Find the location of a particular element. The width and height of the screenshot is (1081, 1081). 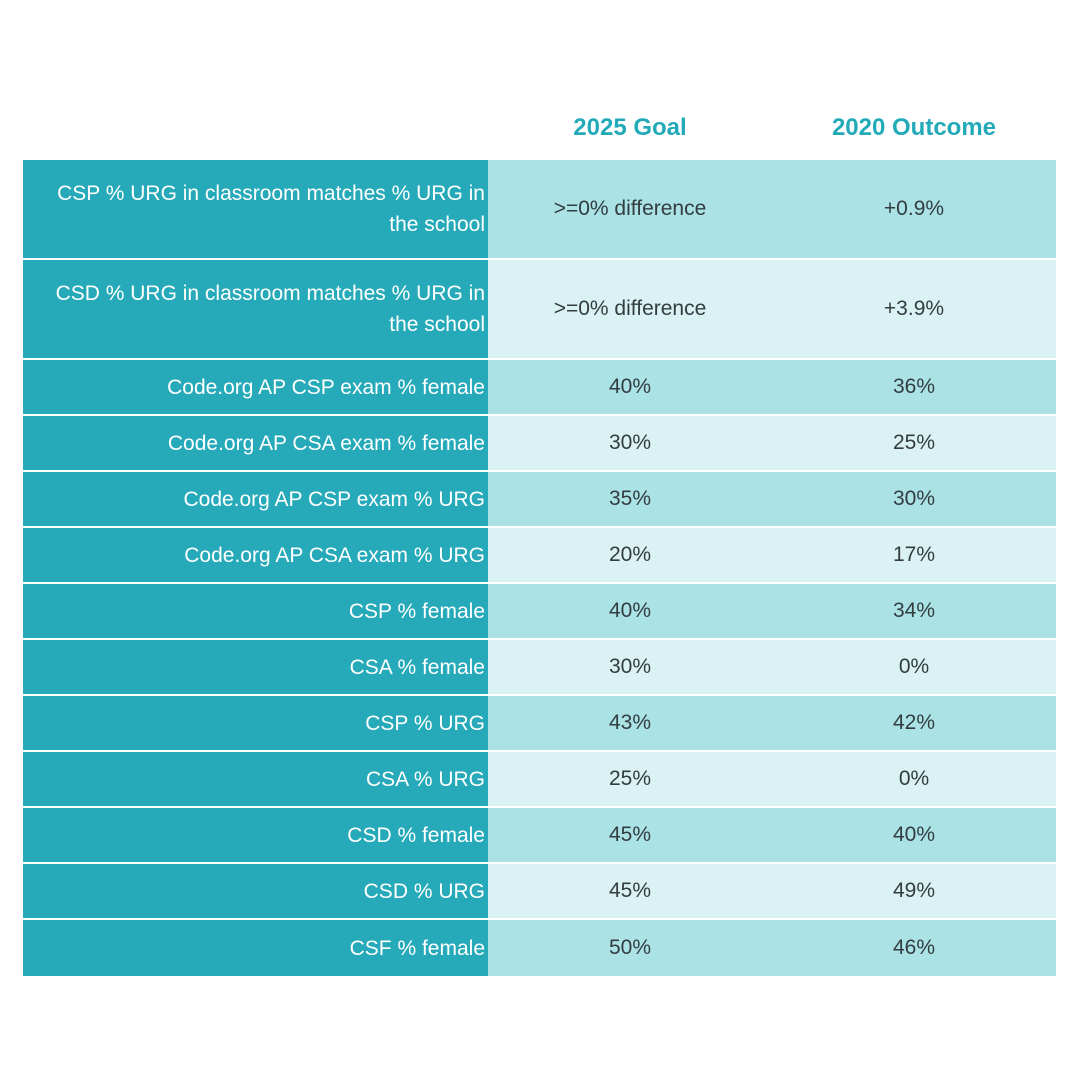

table-row: CSP % URG 43% 42% is located at coordinates (539, 724).